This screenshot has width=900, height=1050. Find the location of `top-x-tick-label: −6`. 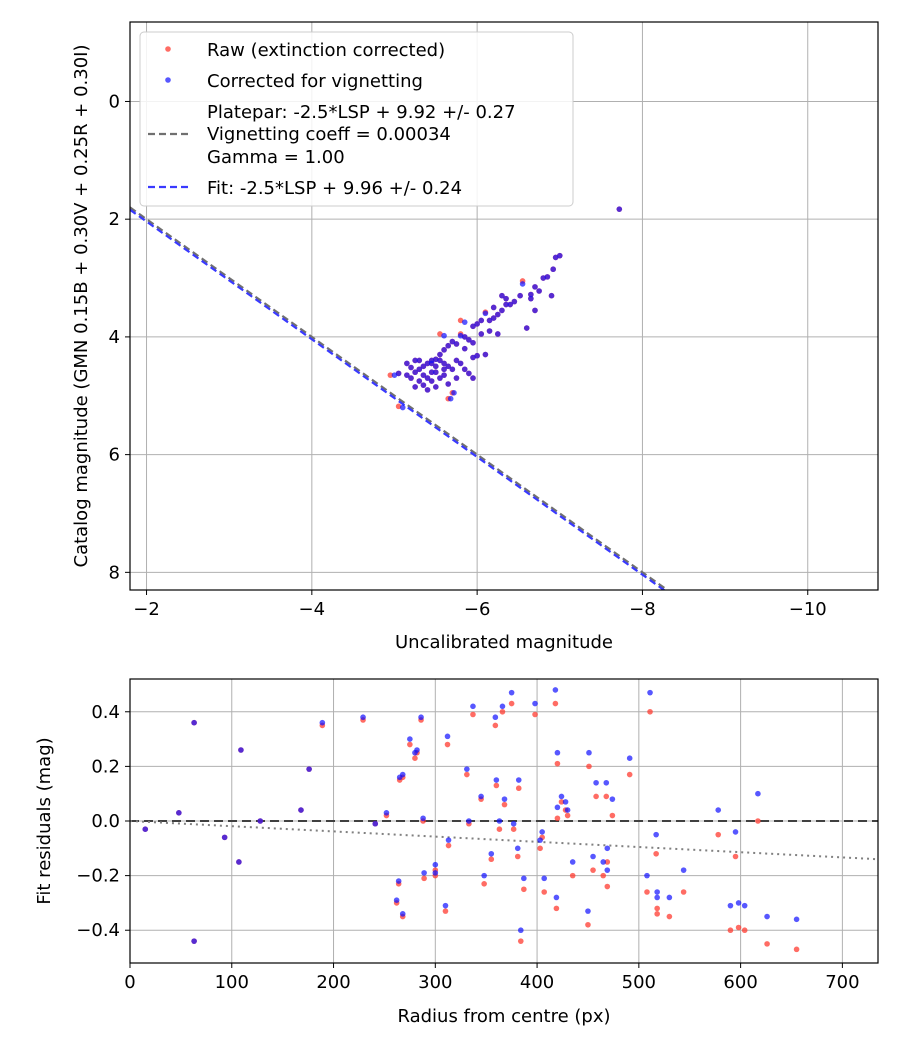

top-x-tick-label: −6 is located at coordinates (477, 609).